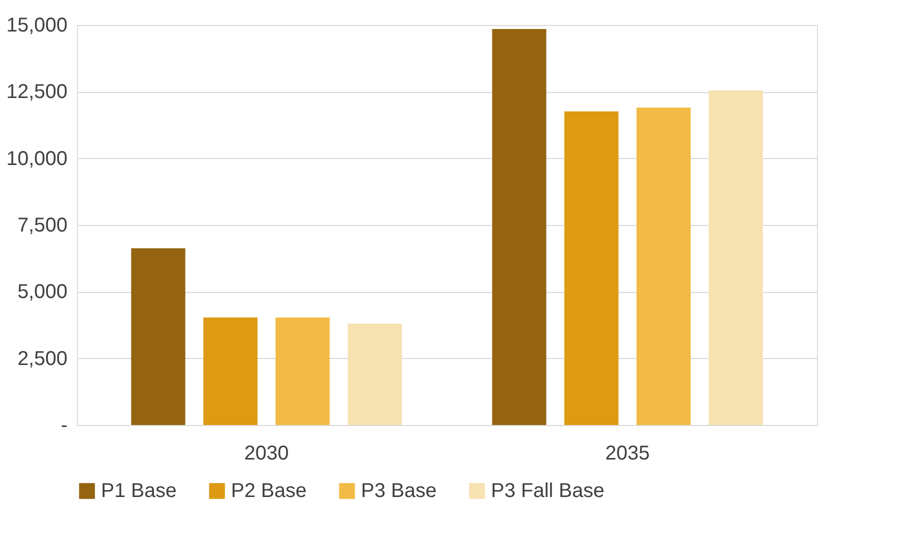 The width and height of the screenshot is (908, 537). I want to click on legend-label: P2 Base, so click(269, 491).